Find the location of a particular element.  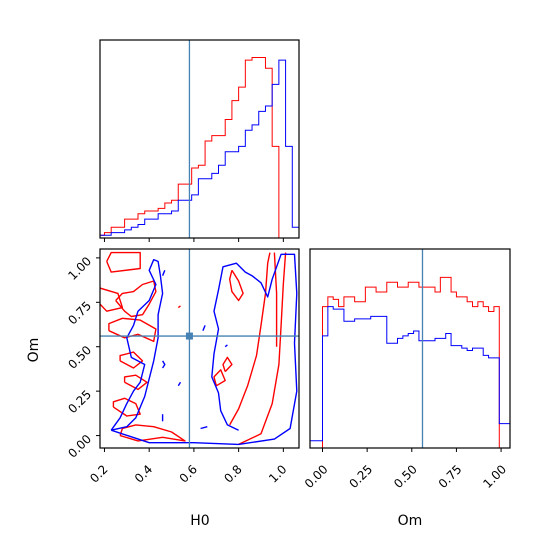

hist-om-frame is located at coordinates (410, 348).